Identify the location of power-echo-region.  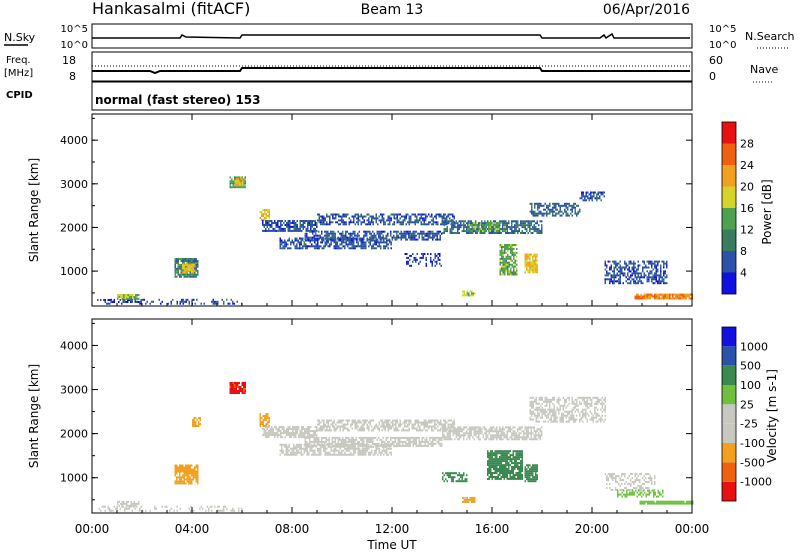
(189, 268).